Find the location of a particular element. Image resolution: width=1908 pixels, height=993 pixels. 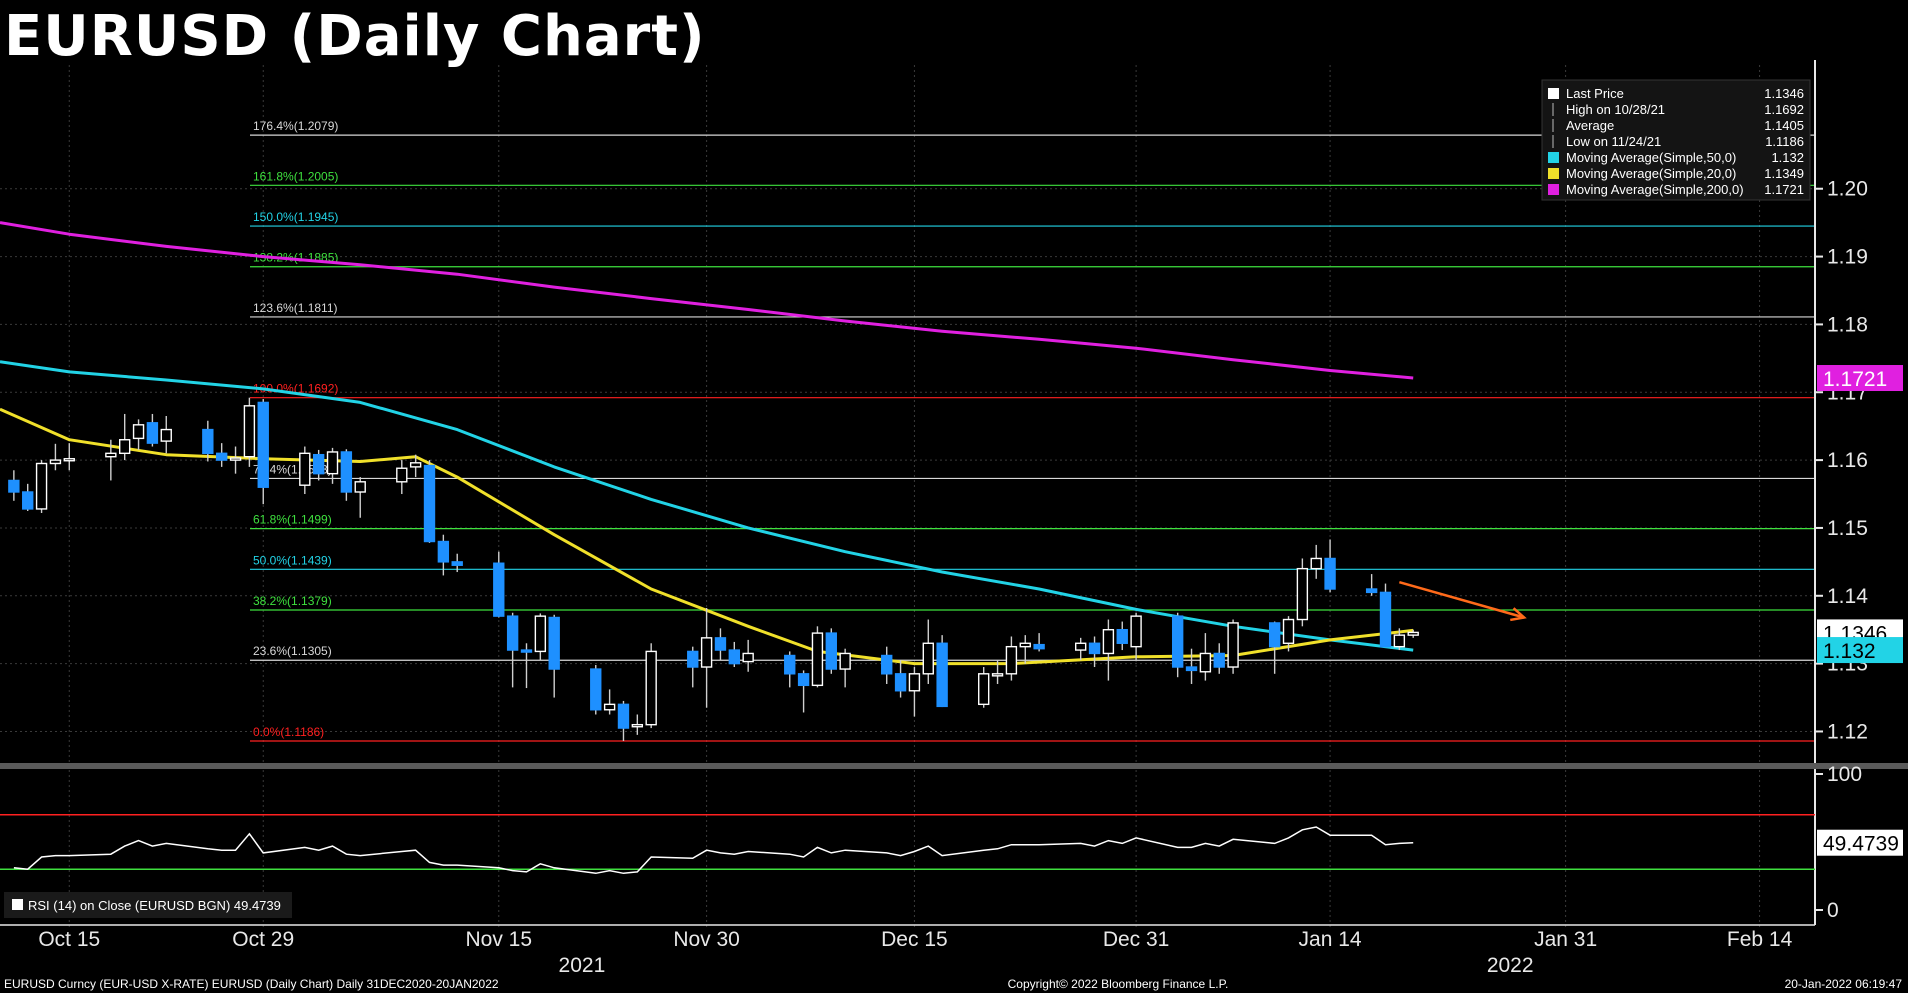

legend-label: Last Price is located at coordinates (1595, 93).